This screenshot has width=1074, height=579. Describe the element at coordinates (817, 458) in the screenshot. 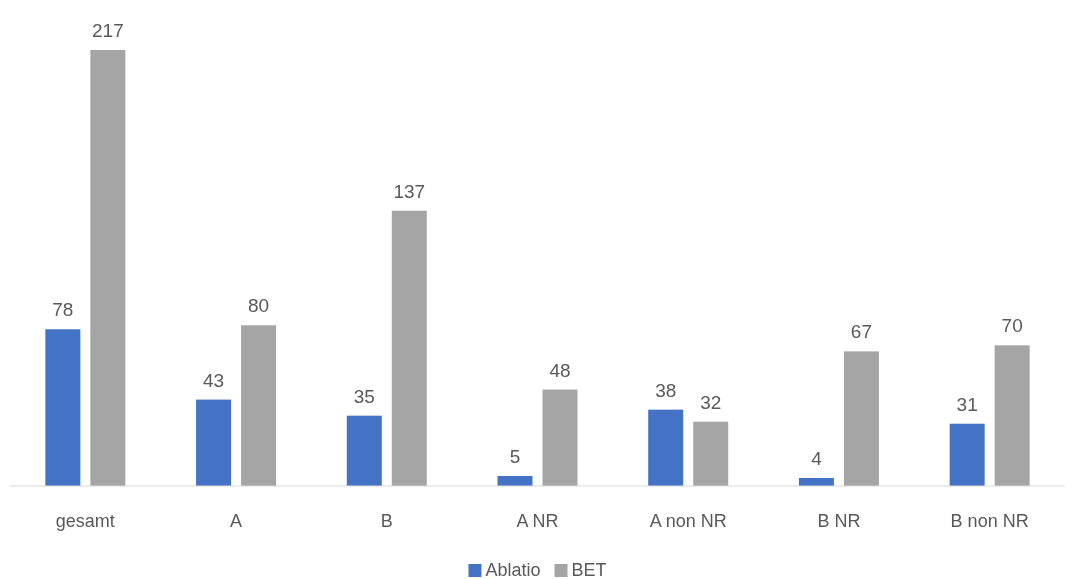

I see `data-label: 4` at that location.